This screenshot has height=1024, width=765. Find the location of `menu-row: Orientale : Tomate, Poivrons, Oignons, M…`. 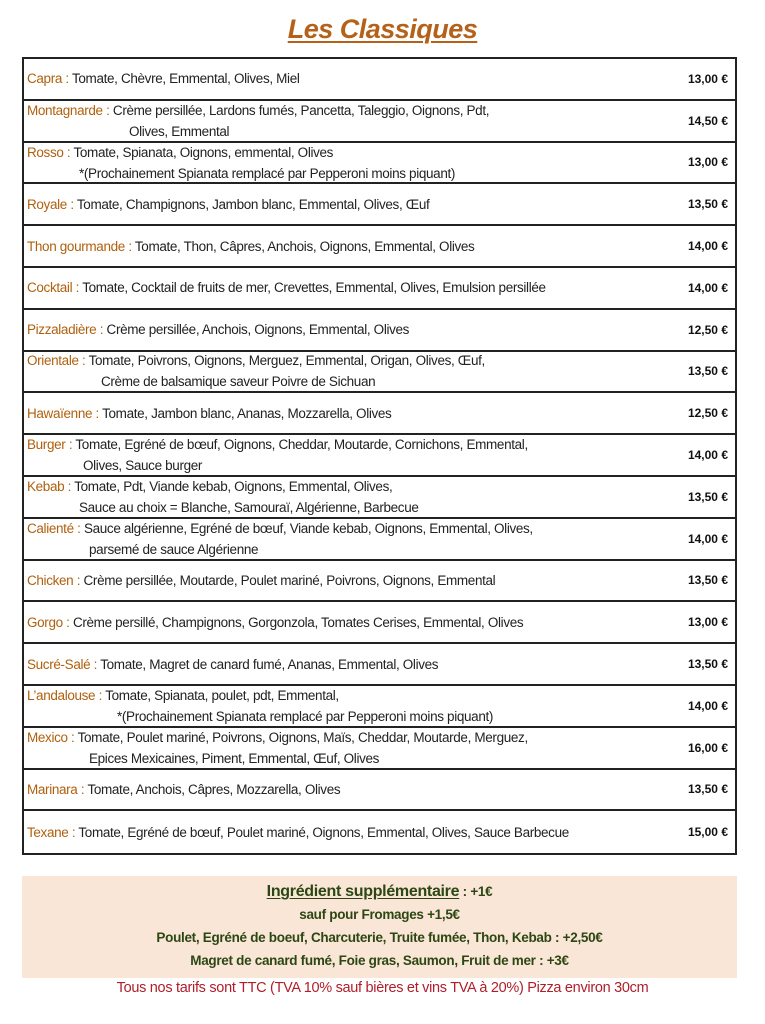

menu-row: Orientale : Tomate, Poivrons, Oignons, M… is located at coordinates (379, 373).